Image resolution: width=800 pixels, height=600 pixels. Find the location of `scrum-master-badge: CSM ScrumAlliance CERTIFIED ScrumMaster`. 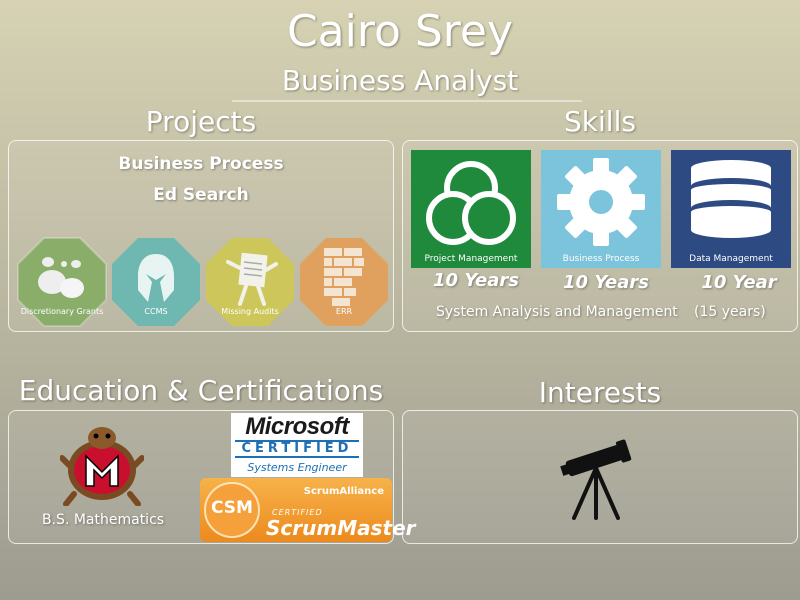

scrum-master-badge: CSM ScrumAlliance CERTIFIED ScrumMaster is located at coordinates (308, 510).